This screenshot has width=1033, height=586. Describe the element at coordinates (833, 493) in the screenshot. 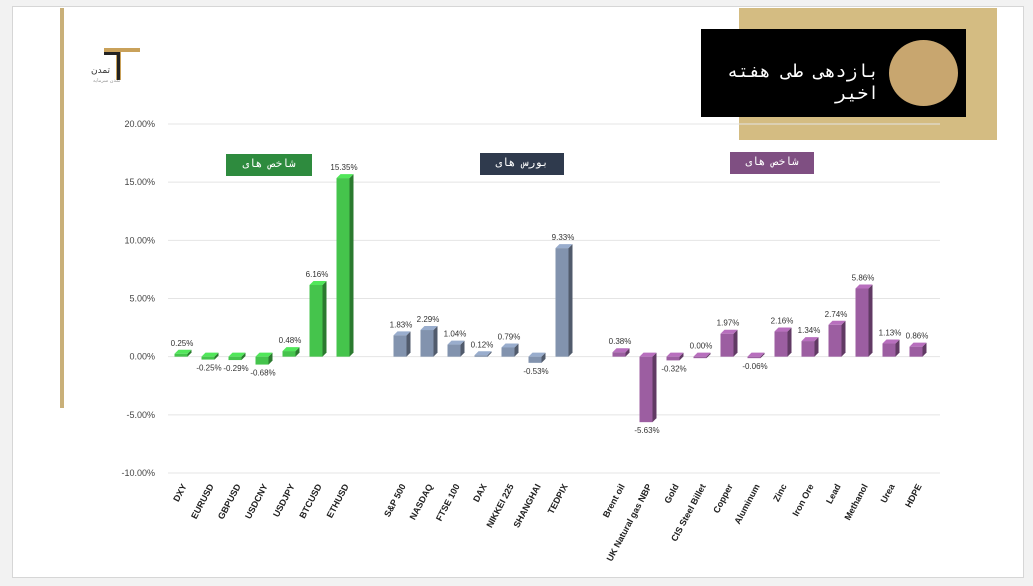

I see `x-tick-label: Lead` at that location.